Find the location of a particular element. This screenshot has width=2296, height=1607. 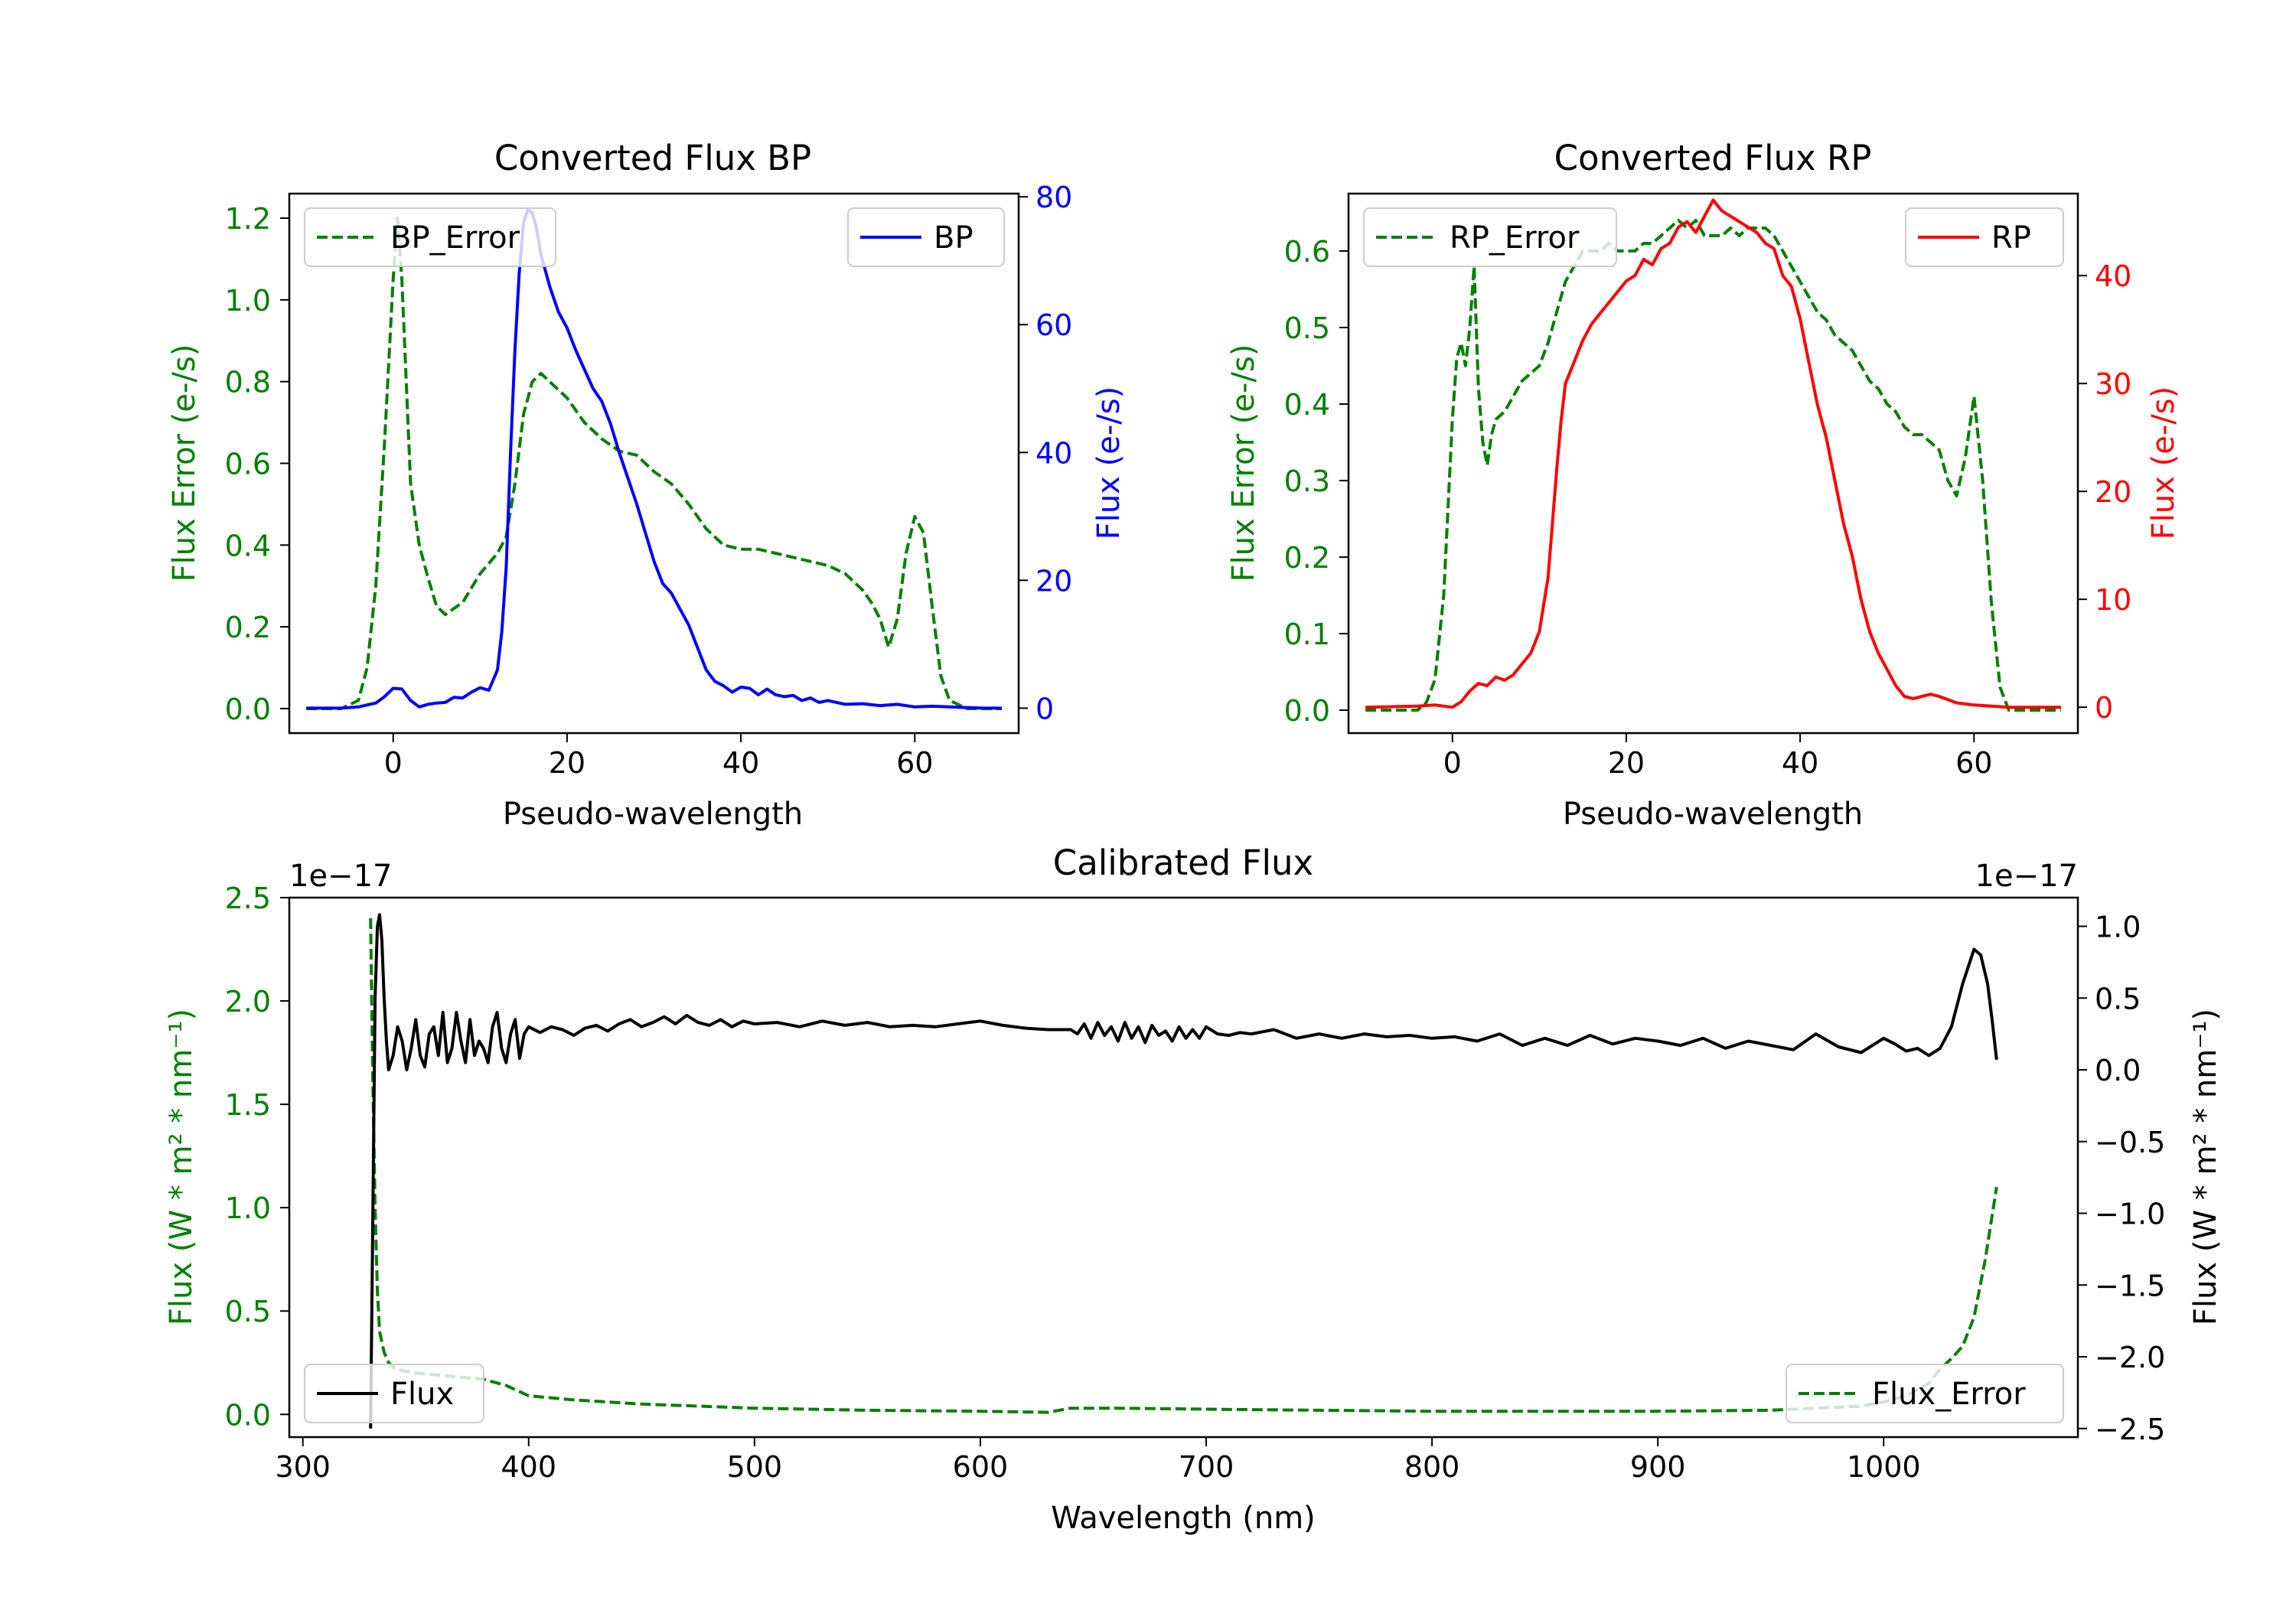

rp-plot-area: 0 20 40 60 0.0 0.1 0.2 0.3 0.4 0.5 0.6 0 10 20 30 40 is located at coordinates (1707, 489).